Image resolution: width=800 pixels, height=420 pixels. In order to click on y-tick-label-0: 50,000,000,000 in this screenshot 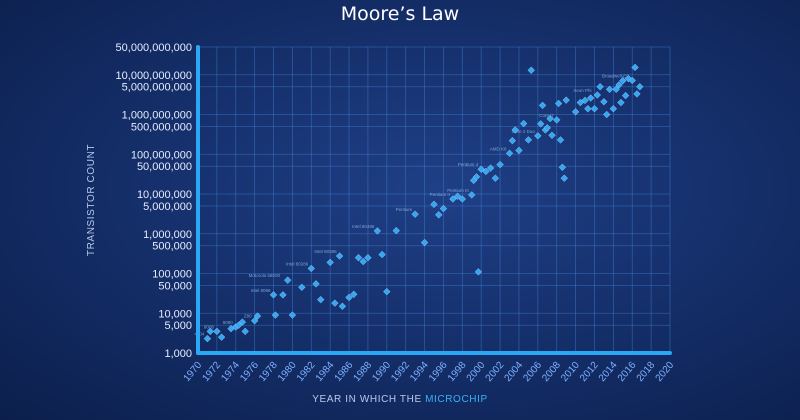, I will do `click(154, 48)`.